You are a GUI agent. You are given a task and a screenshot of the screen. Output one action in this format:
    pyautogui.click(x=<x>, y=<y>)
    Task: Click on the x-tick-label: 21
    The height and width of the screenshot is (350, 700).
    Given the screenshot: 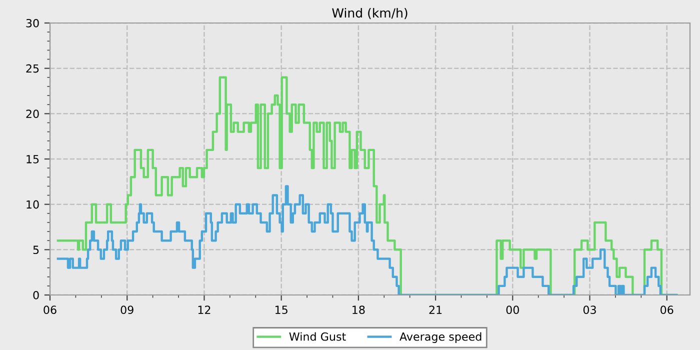 What is the action you would take?
    pyautogui.click(x=435, y=310)
    